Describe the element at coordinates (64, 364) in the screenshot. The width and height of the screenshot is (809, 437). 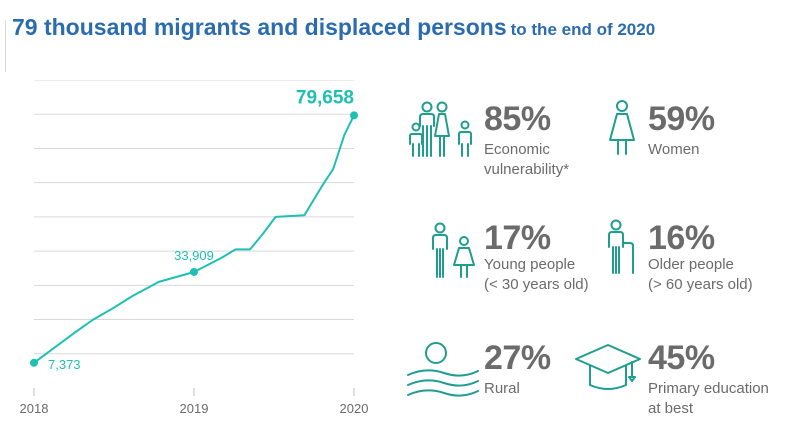
I see `data-label: 7,373` at that location.